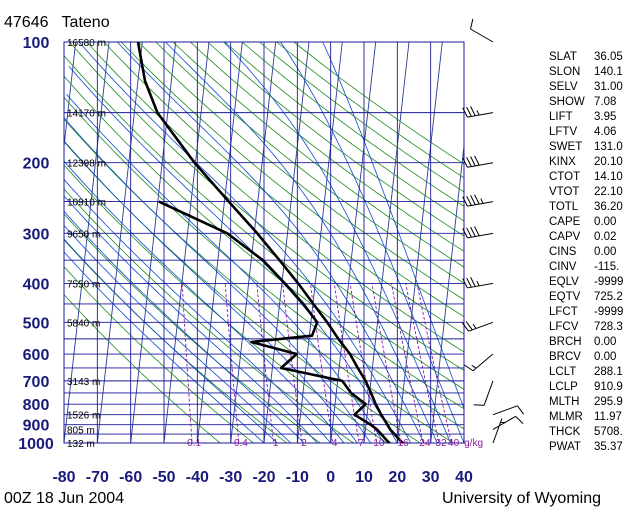 This screenshot has height=512, width=640. I want to click on mixing-ratio-label: 2, so click(304, 443).